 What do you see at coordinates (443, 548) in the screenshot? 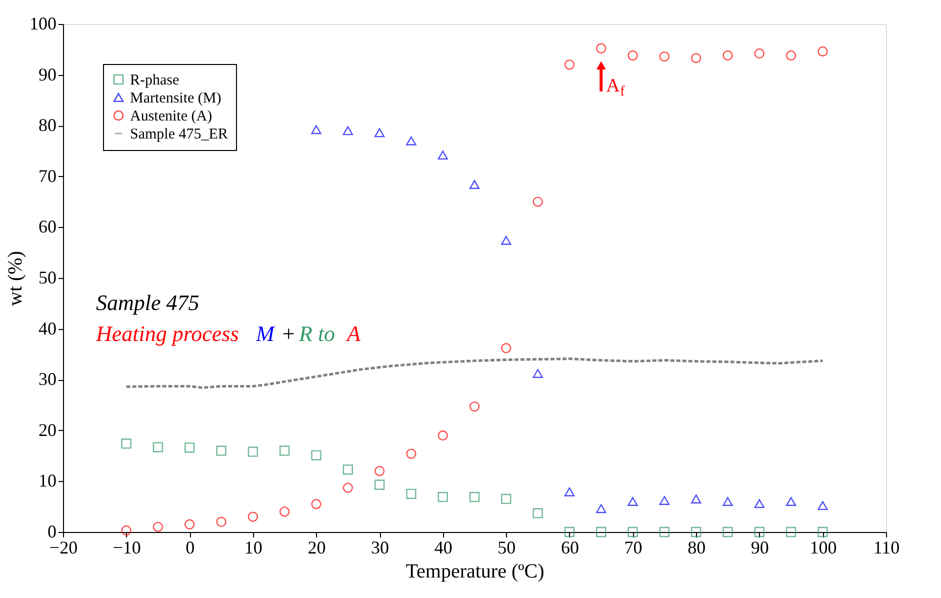
I see `x-tick-label: 40` at bounding box center [443, 548].